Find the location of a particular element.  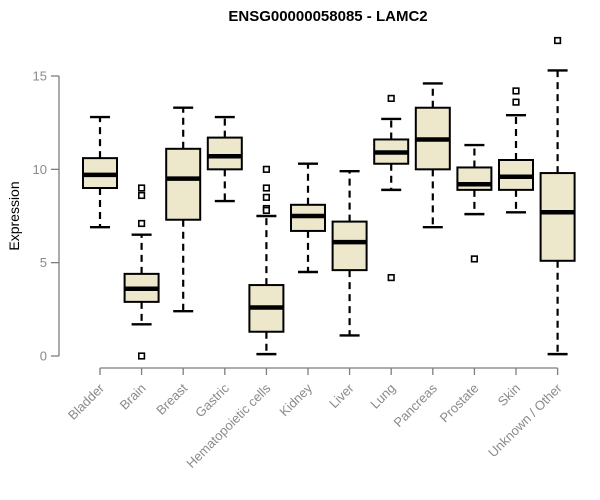

y-tick-label: 5 is located at coordinates (43, 262).